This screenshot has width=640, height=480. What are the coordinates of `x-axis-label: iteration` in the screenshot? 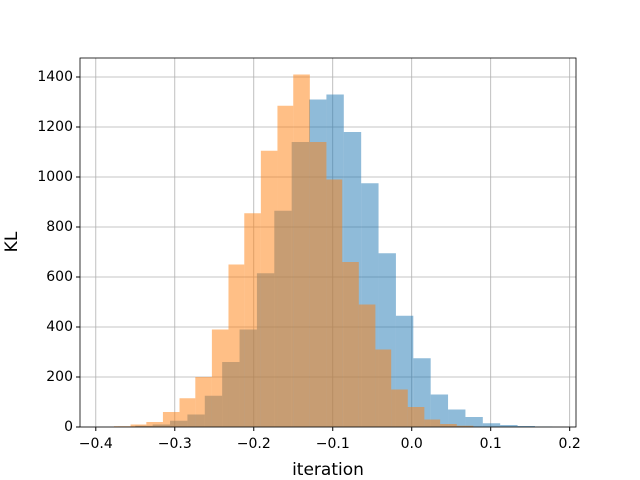 It's located at (328, 470).